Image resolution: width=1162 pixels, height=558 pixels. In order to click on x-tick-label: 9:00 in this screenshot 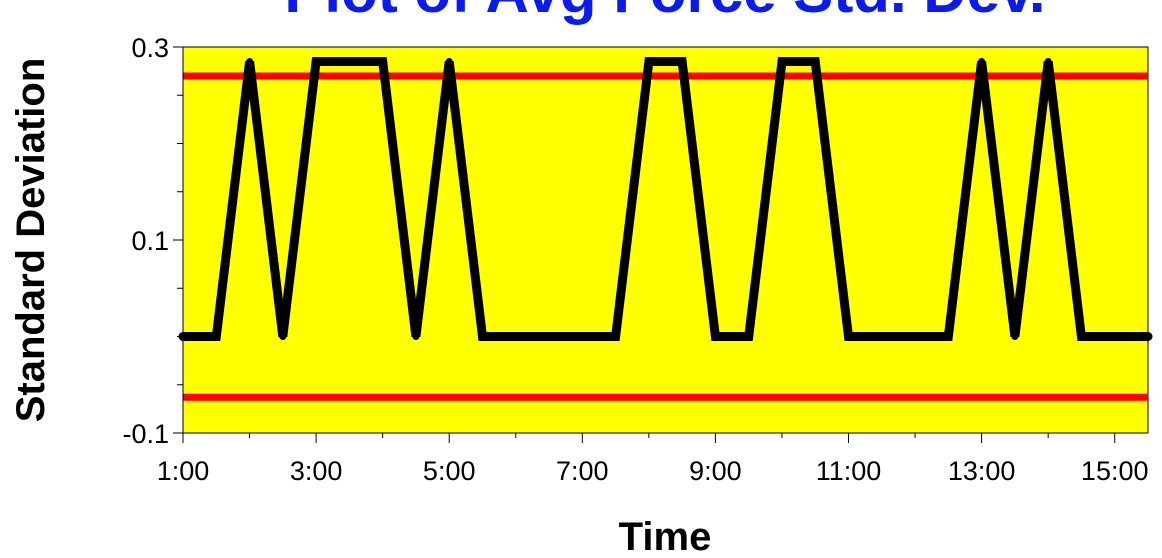, I will do `click(715, 471)`.